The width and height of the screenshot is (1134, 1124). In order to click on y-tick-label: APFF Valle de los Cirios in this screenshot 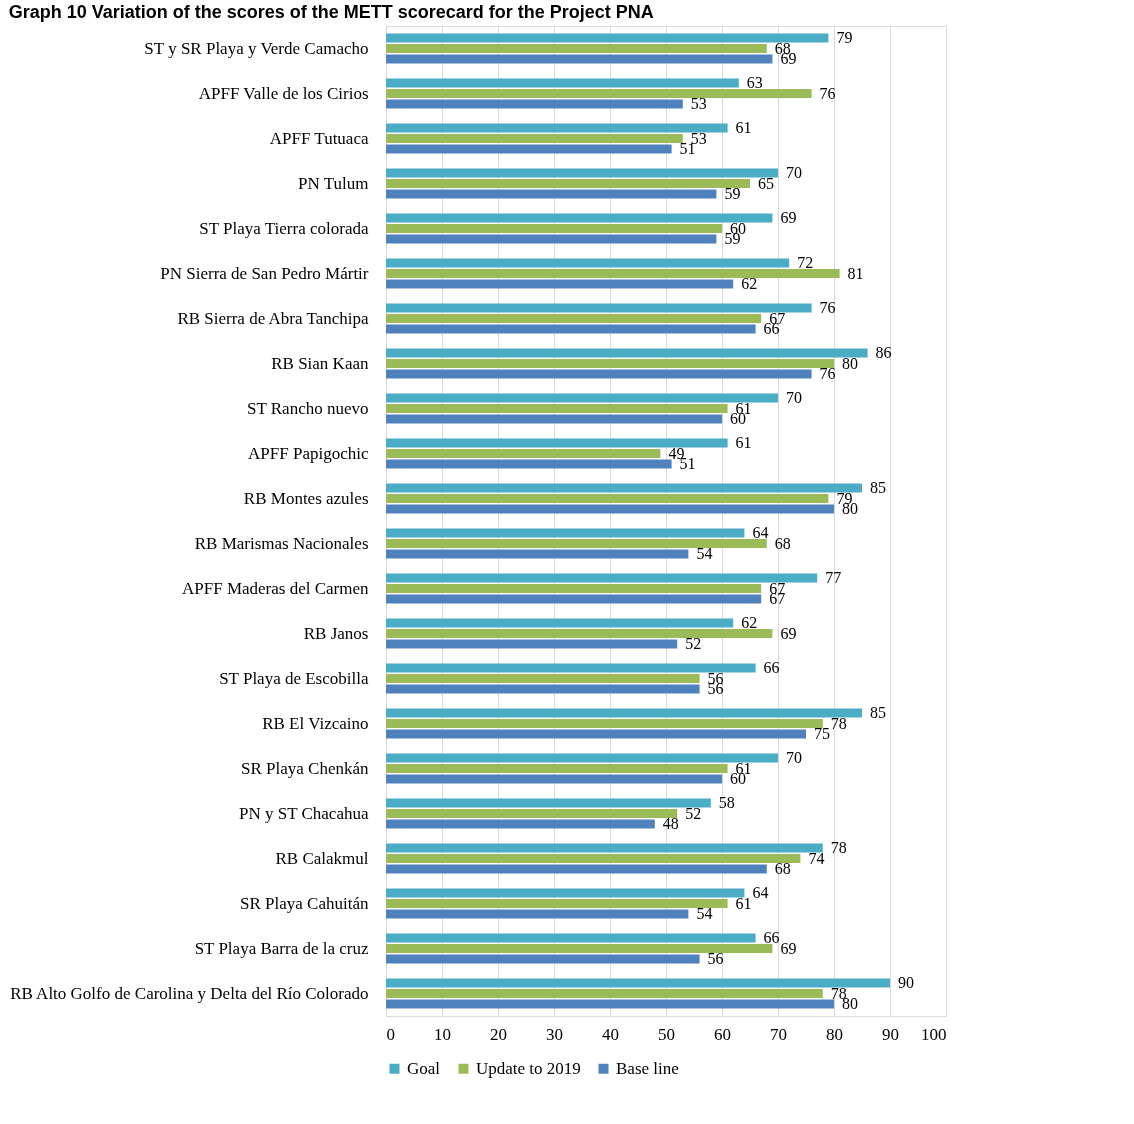, I will do `click(283, 93)`.